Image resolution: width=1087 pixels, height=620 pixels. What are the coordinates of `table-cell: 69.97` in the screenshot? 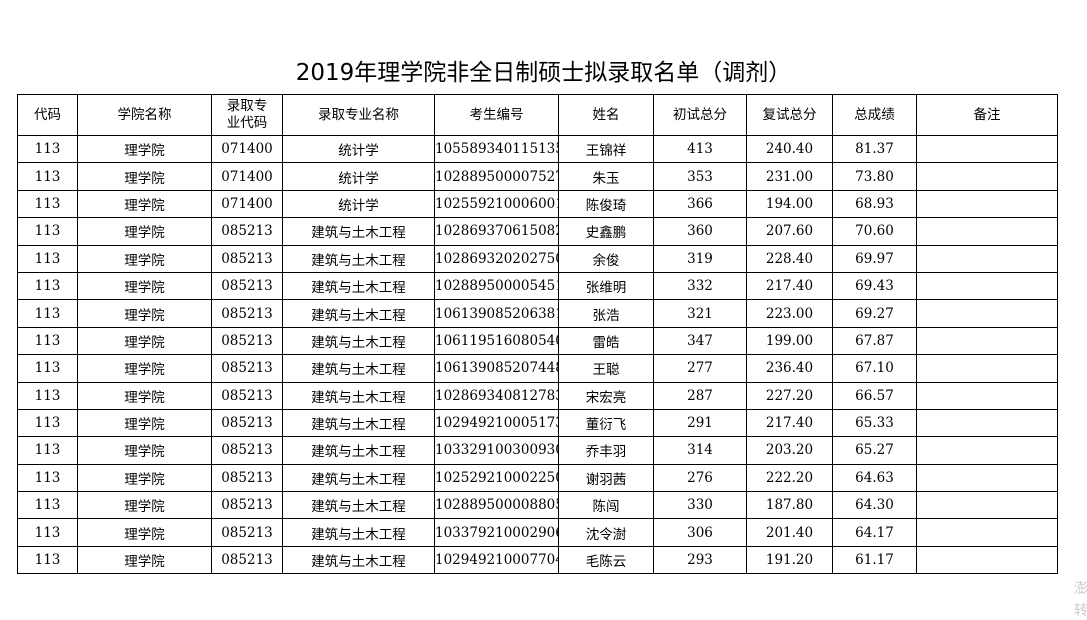 It's located at (874, 258).